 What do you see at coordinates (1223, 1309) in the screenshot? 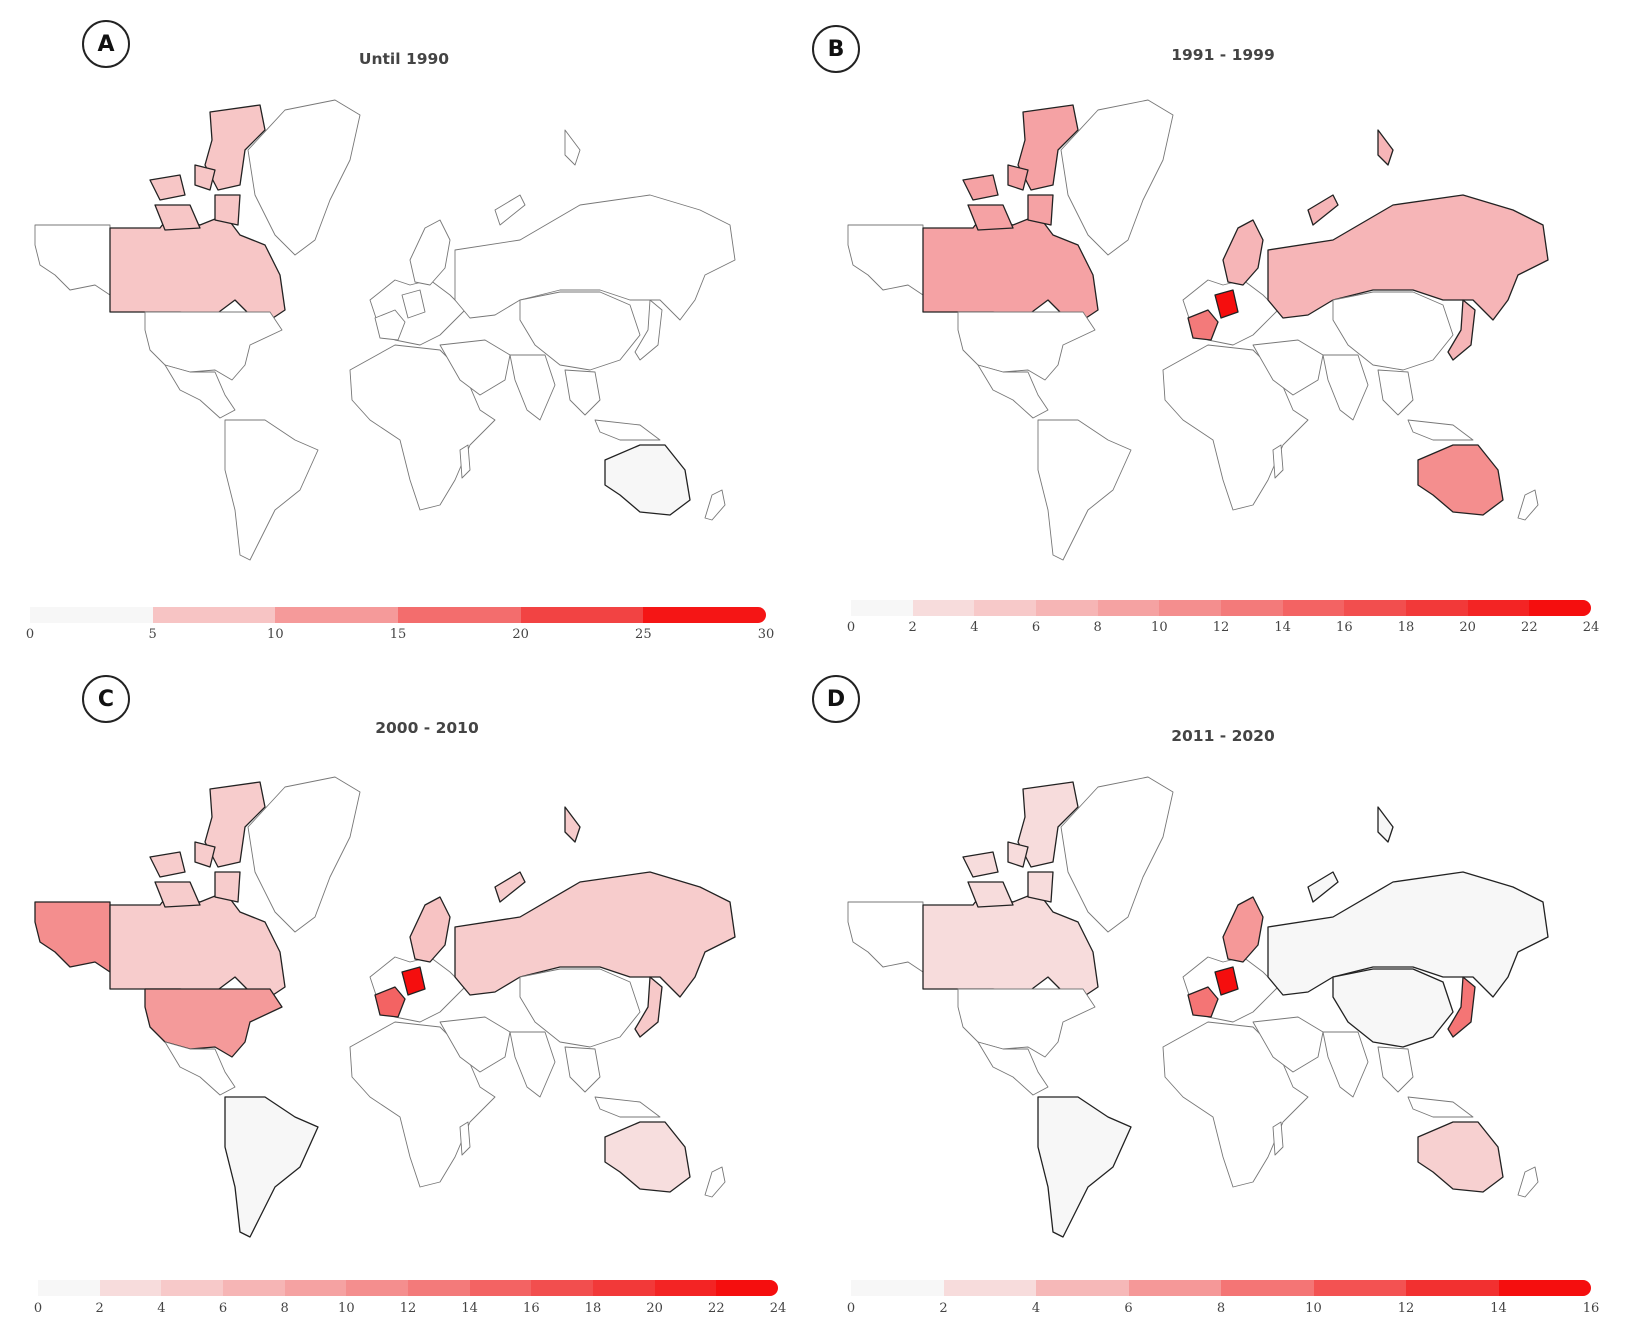
I see `color-scale-ticks: 0 2 4 6 8 10 12 14 16` at bounding box center [1223, 1309].